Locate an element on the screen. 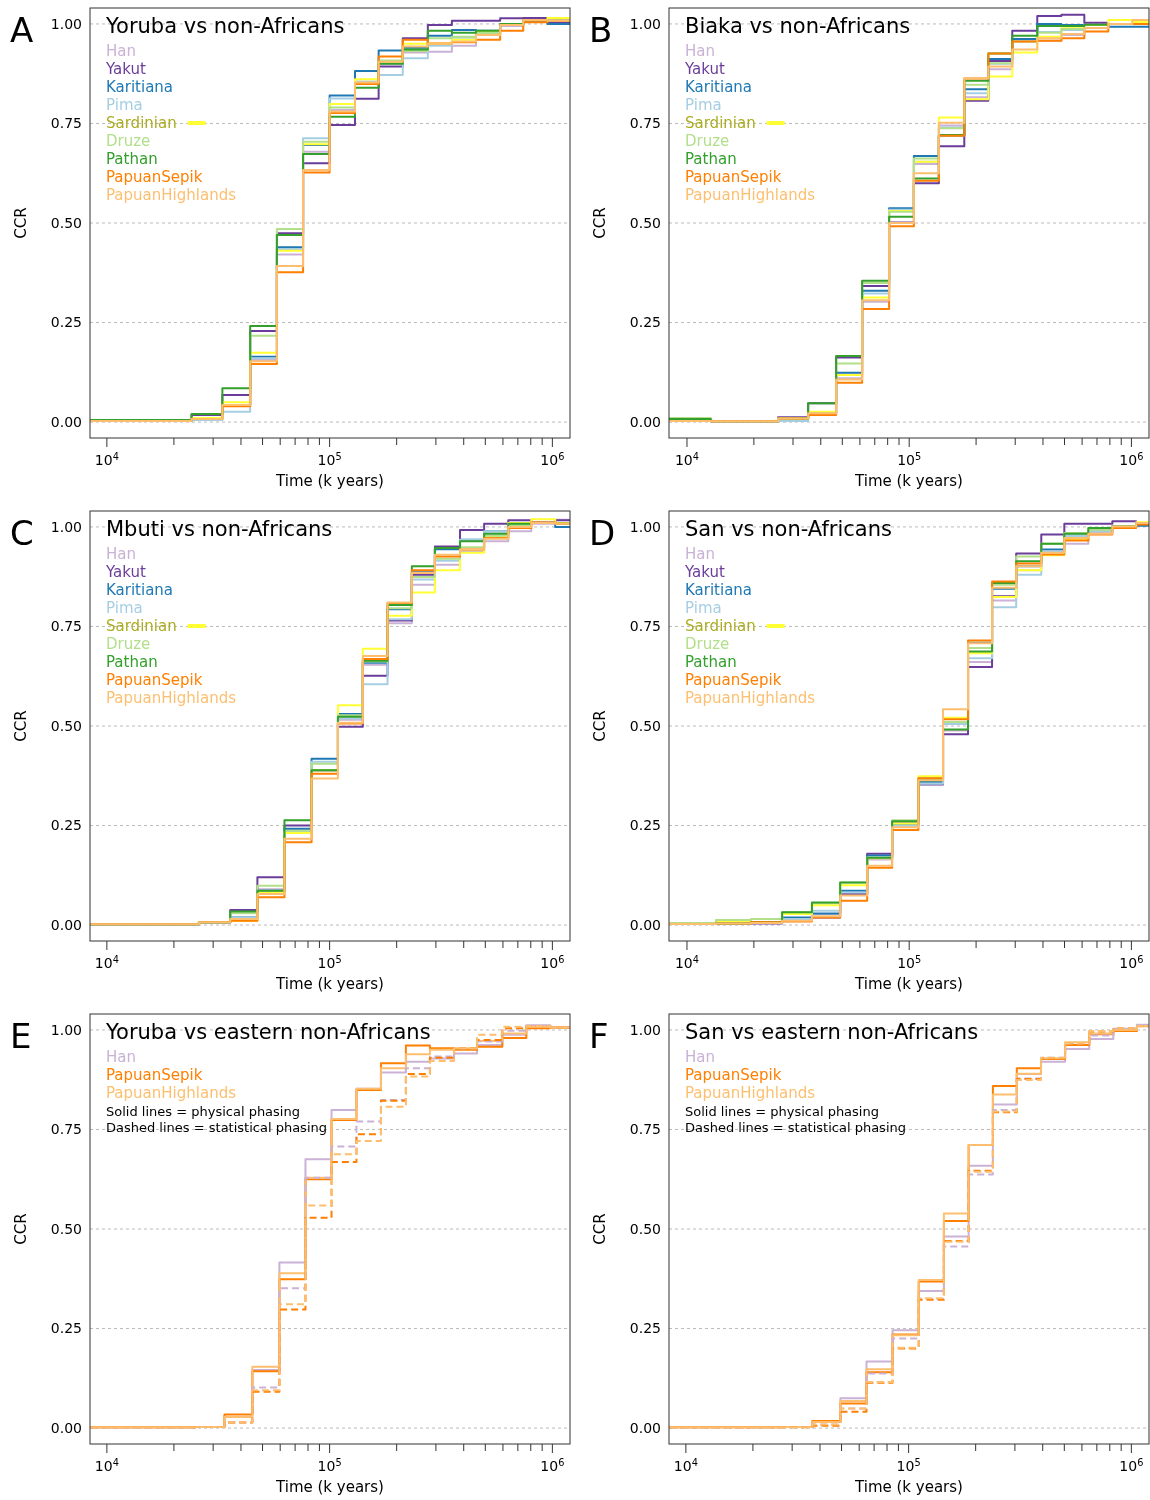  text: D is located at coordinates (602, 533).